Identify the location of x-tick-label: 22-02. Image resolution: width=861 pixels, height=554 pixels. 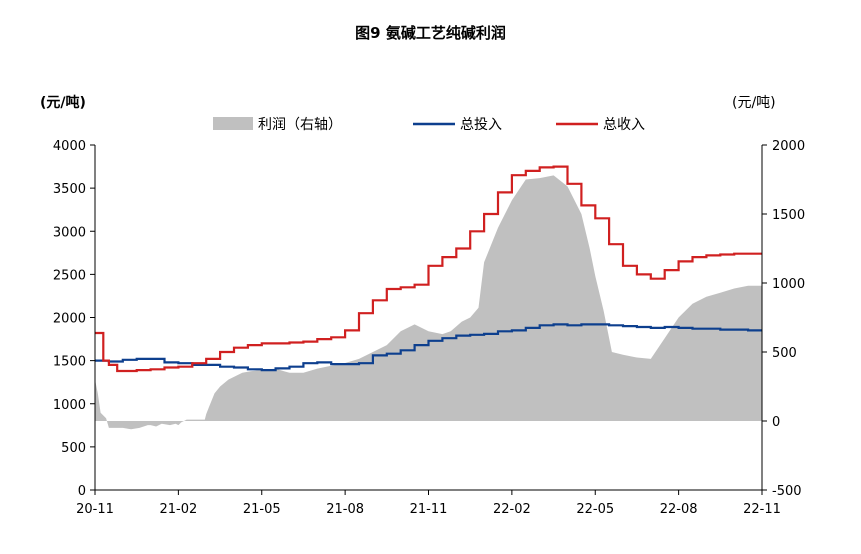
(512, 509).